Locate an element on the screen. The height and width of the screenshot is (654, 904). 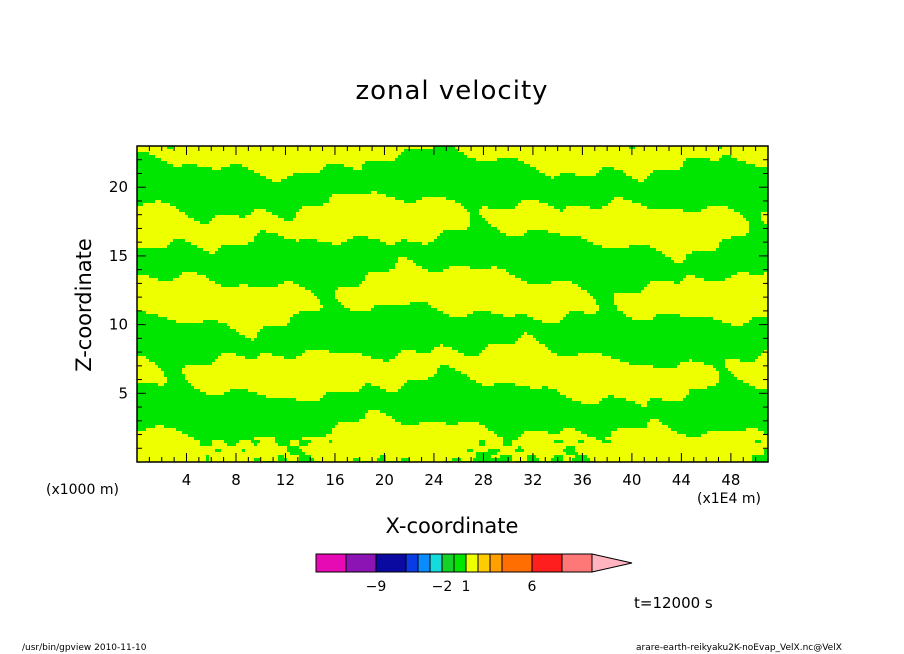
x-axis-unit: (x1E4 m) is located at coordinates (729, 499).